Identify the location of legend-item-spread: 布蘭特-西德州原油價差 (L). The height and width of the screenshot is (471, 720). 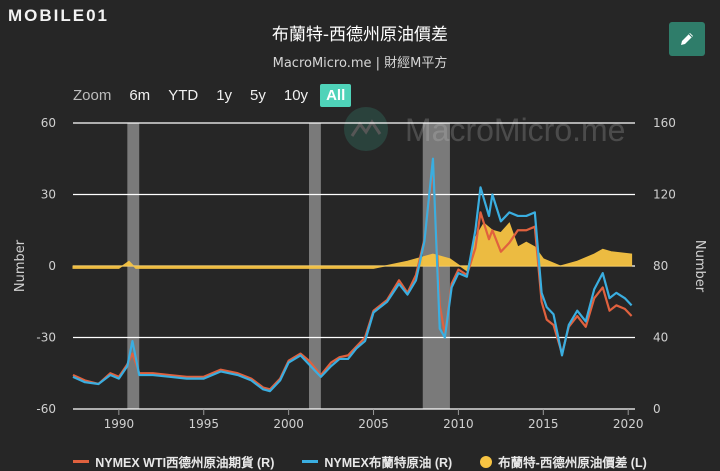
(563, 461).